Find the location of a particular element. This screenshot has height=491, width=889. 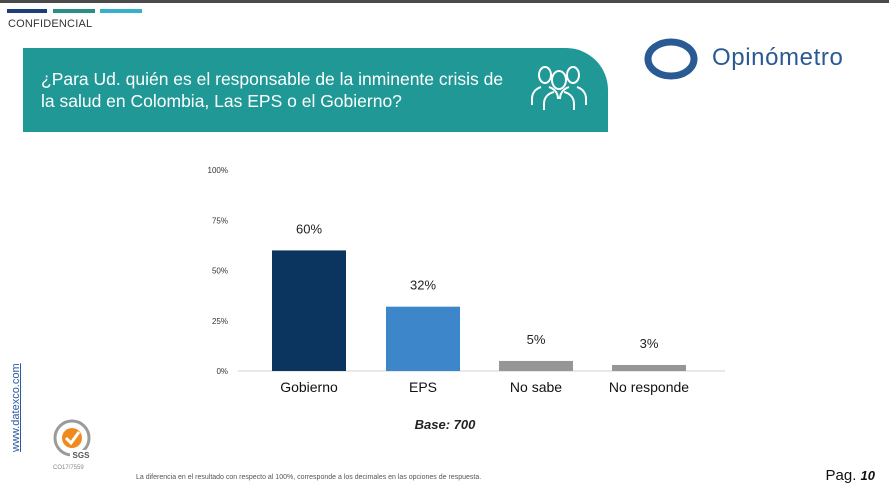

category-label: EPS is located at coordinates (423, 387).